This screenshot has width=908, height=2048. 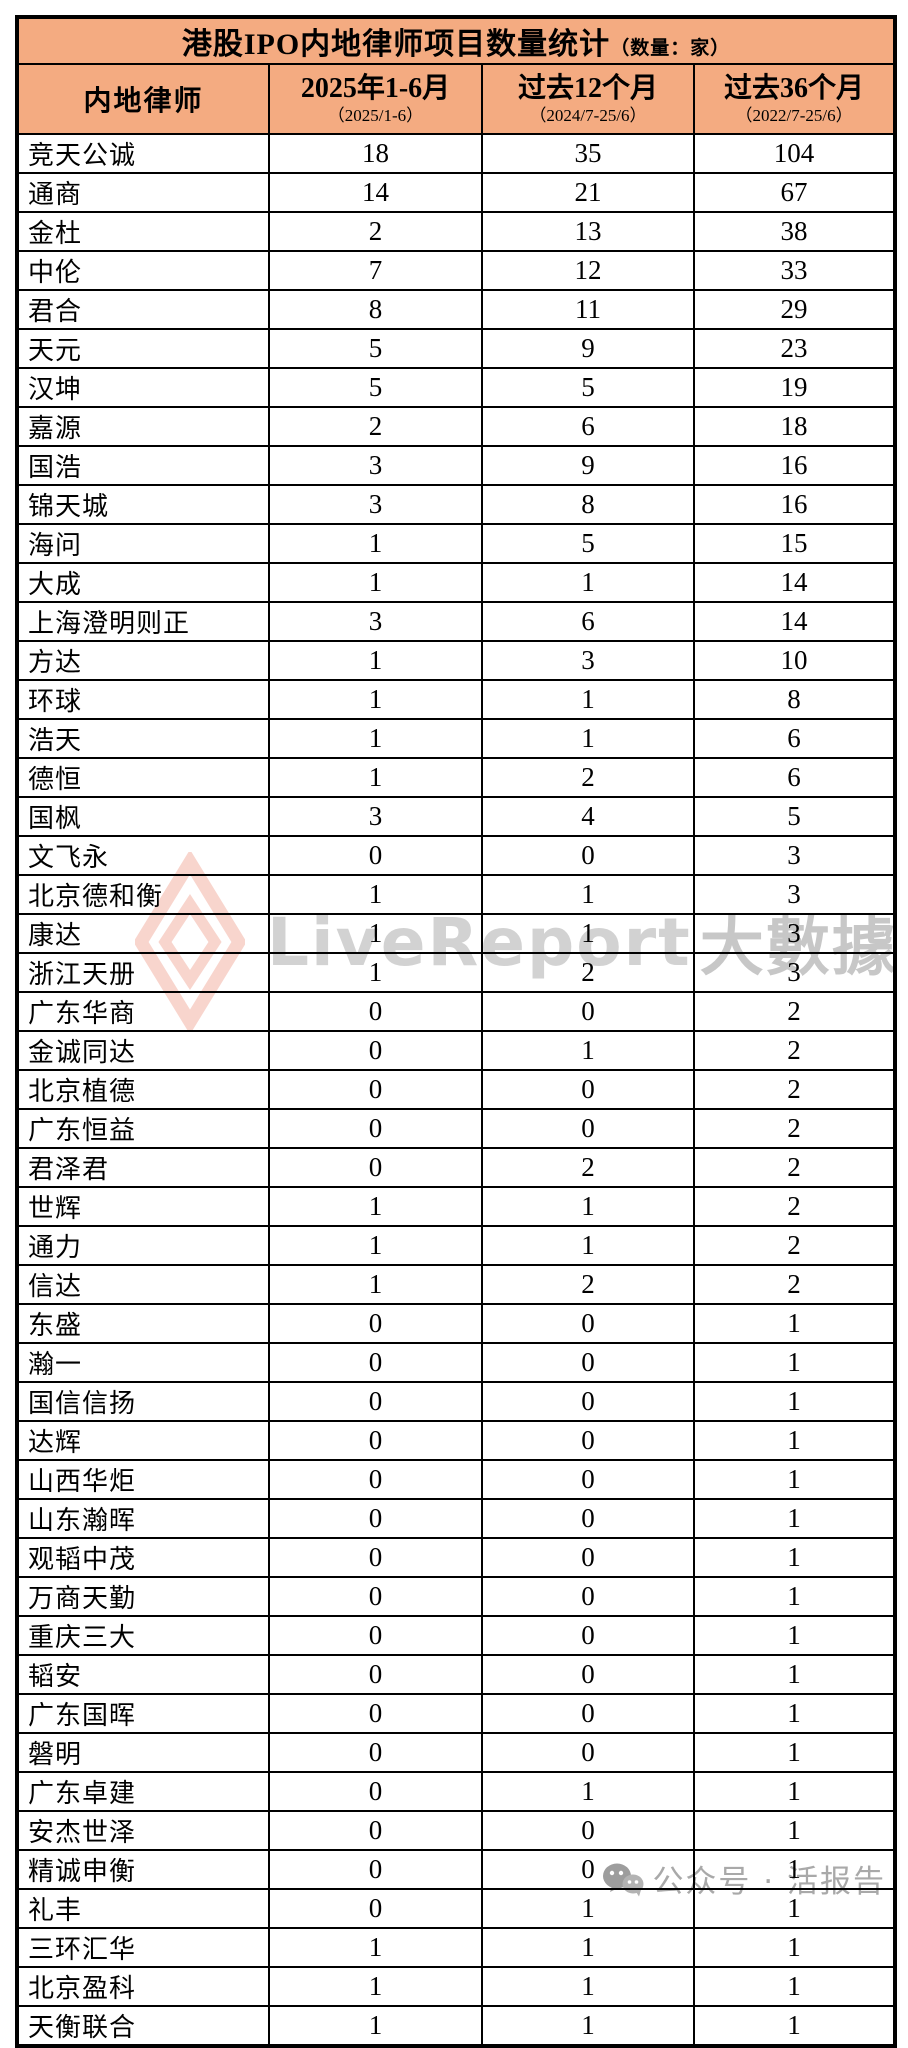 What do you see at coordinates (143, 855) in the screenshot?
I see `firm-cell: 文飞永` at bounding box center [143, 855].